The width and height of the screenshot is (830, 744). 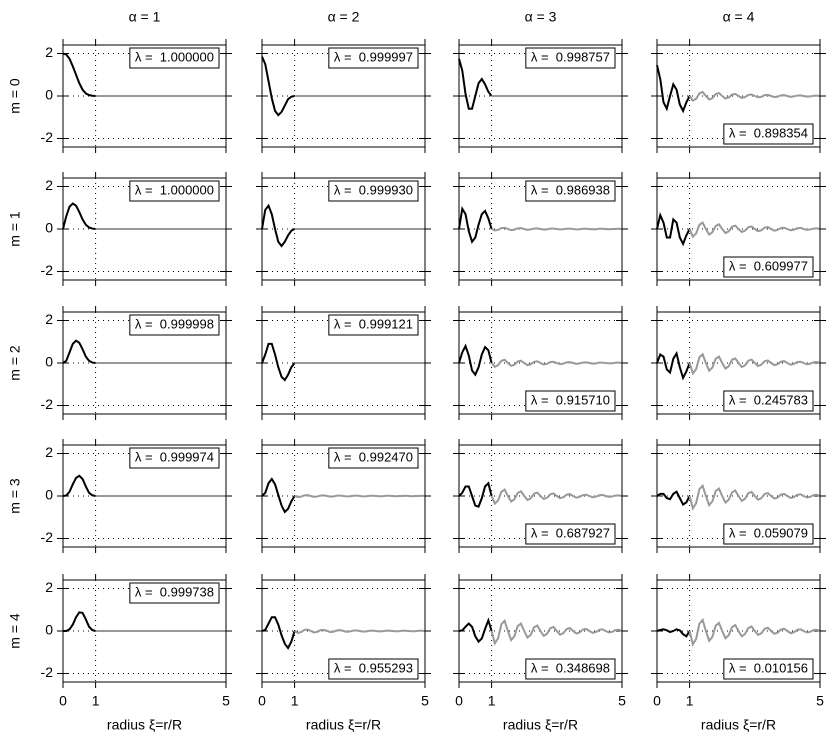 I want to click on annotation: λ = 0.999930, so click(x=373, y=189).